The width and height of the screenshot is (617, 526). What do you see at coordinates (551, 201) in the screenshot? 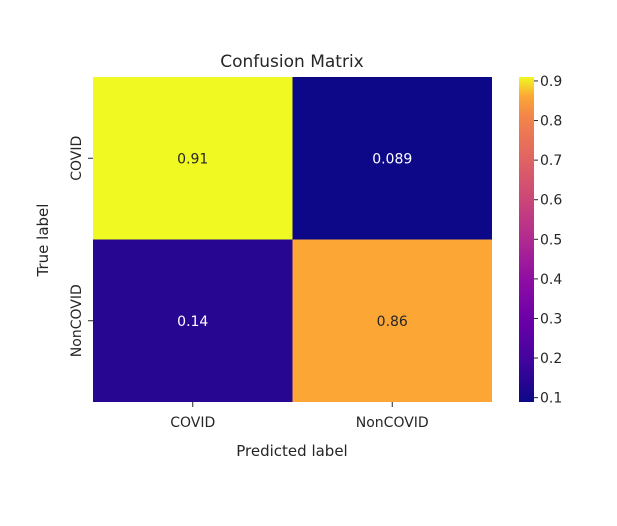
I see `colorbar-tick-label-5: 0.6` at bounding box center [551, 201].